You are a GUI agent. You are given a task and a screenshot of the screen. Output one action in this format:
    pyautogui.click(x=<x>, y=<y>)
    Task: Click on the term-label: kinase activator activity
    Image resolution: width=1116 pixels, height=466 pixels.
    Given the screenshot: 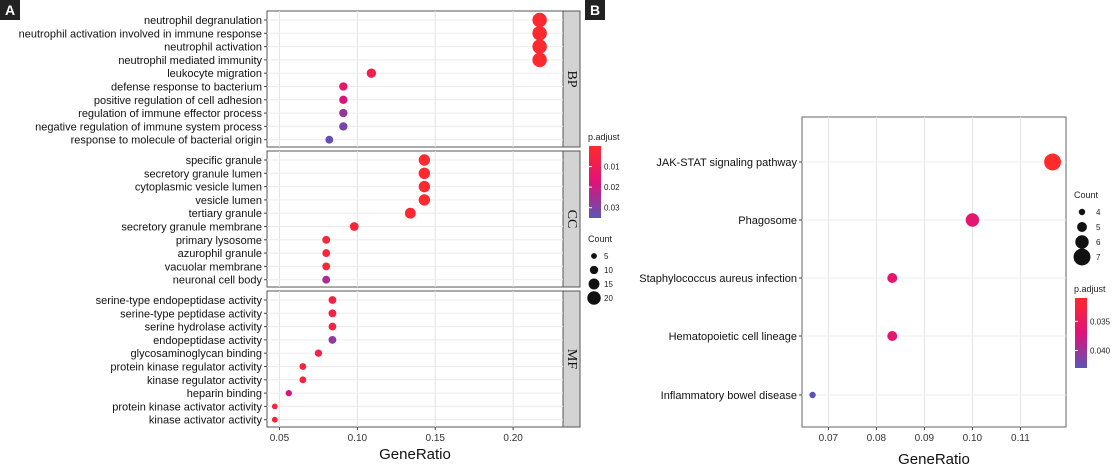 What is the action you would take?
    pyautogui.click(x=206, y=421)
    